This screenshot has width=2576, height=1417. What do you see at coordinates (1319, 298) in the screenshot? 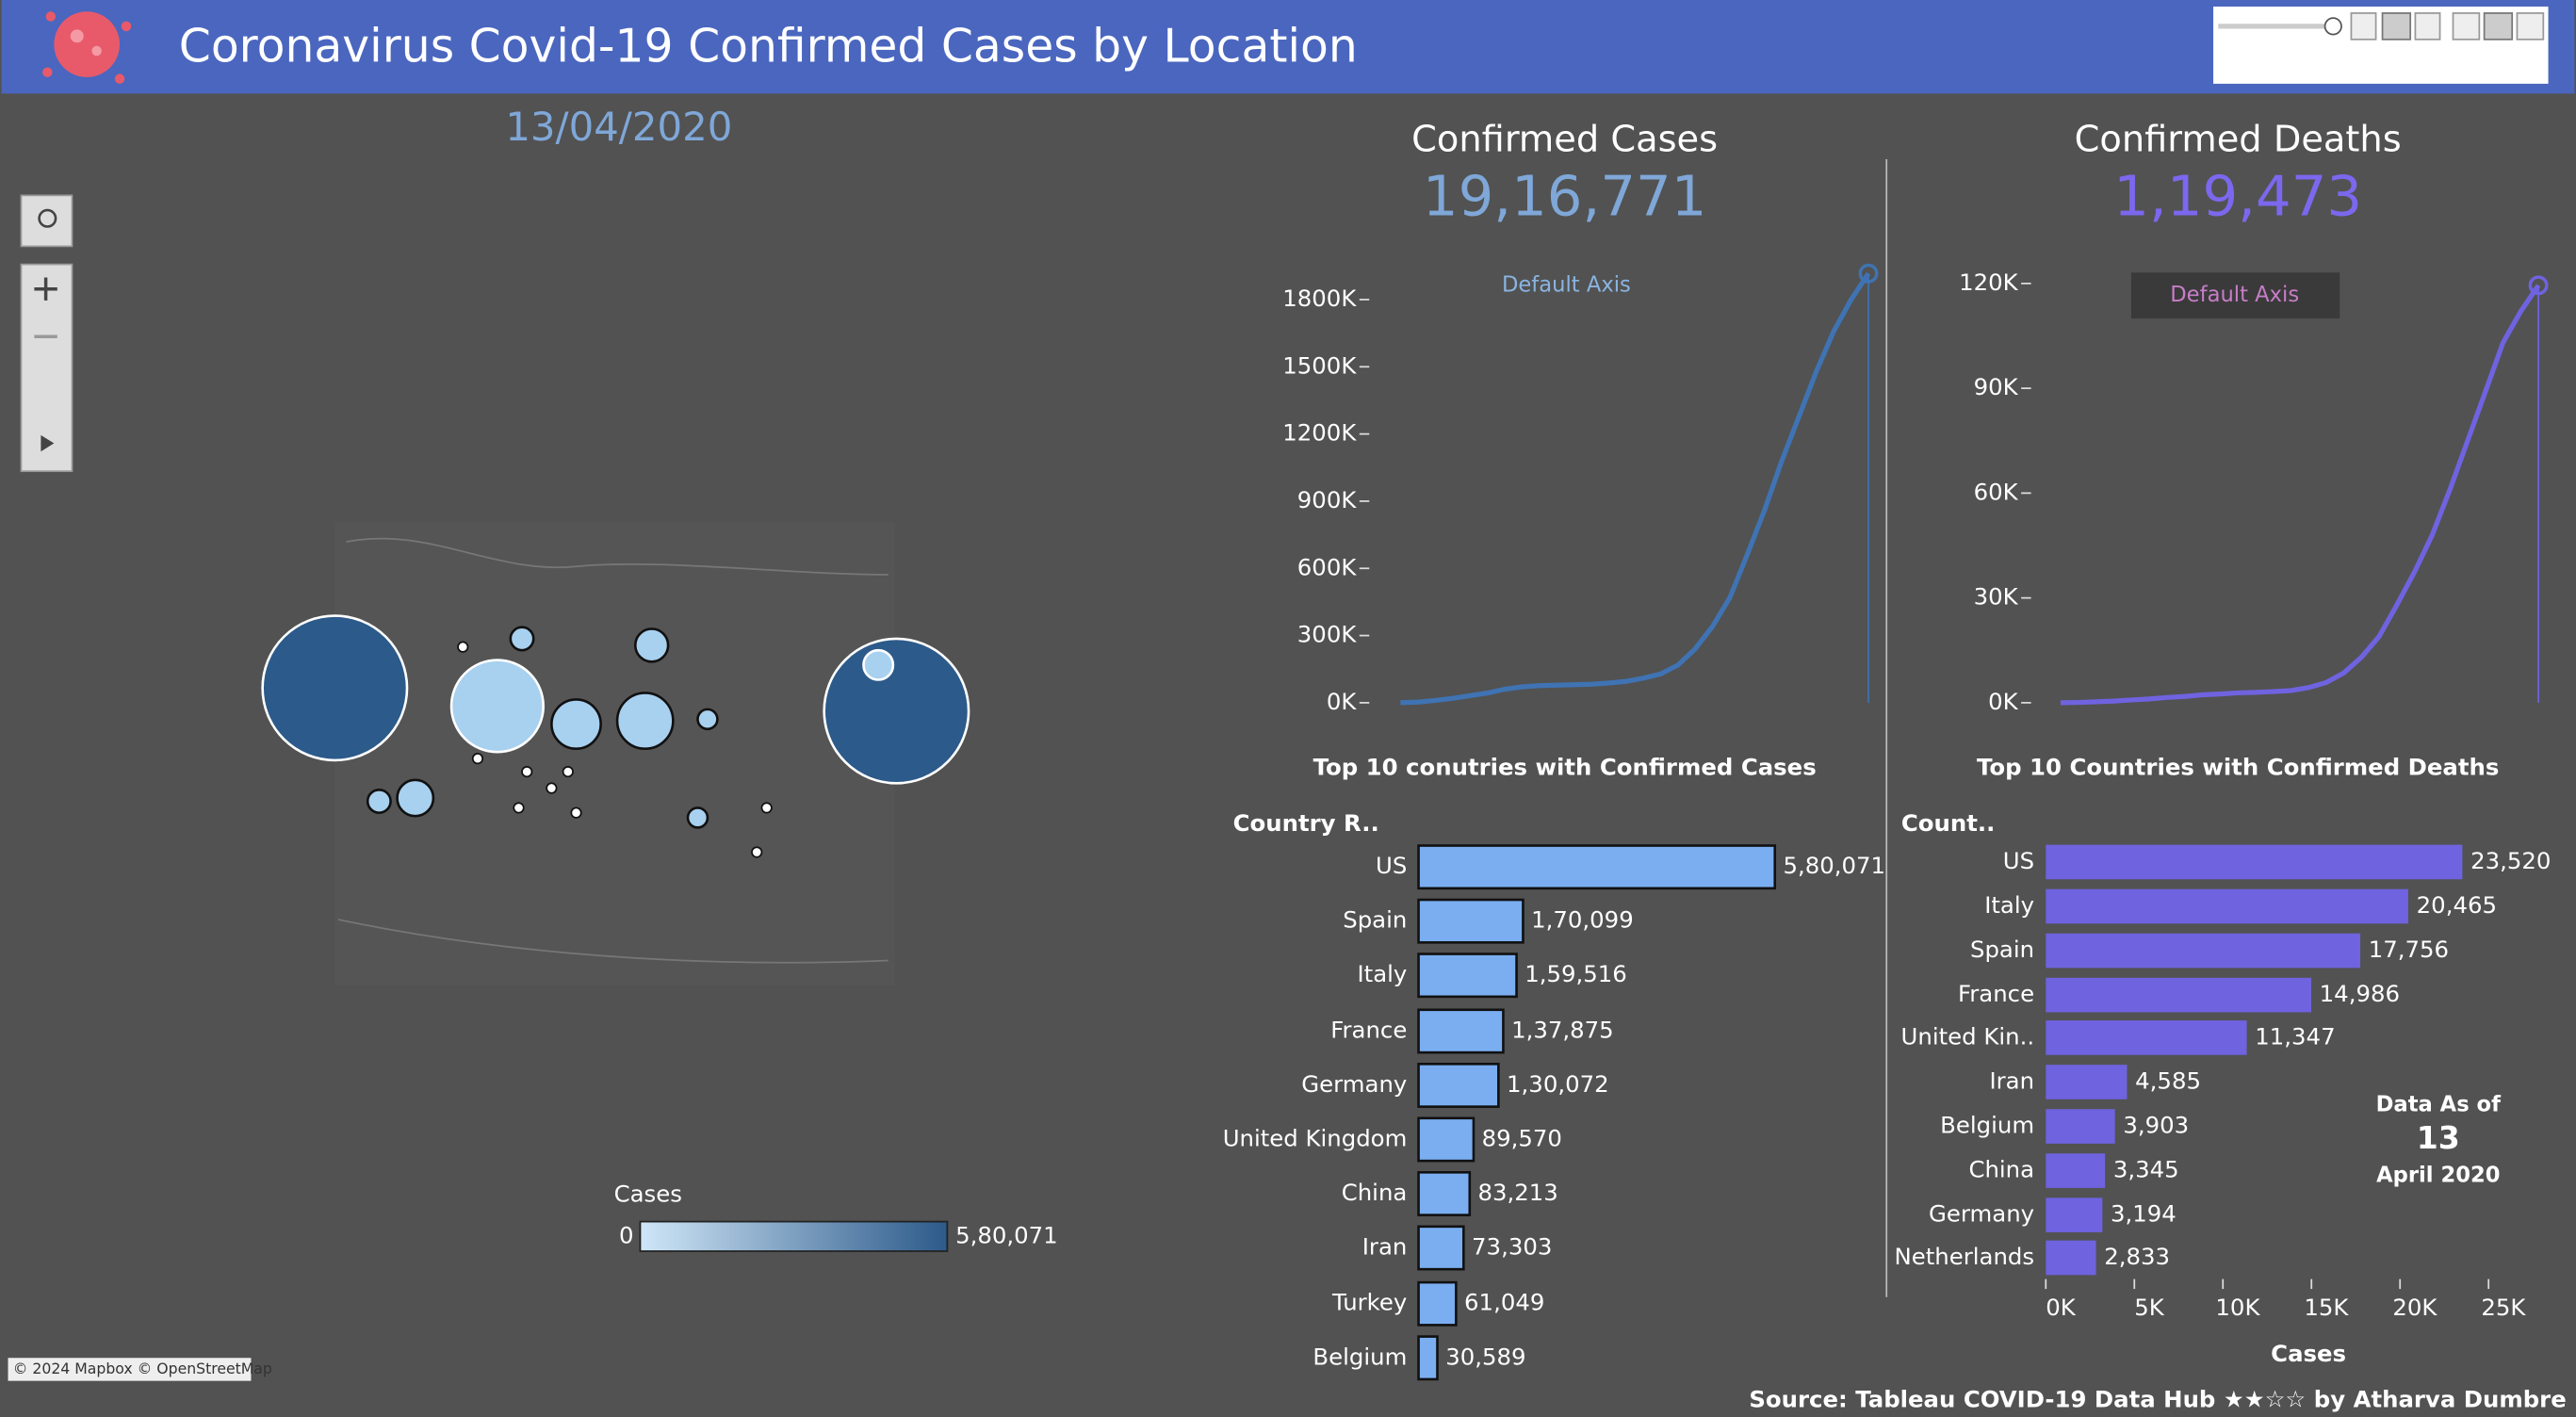
I see `y-tick-label: 1800K` at bounding box center [1319, 298].